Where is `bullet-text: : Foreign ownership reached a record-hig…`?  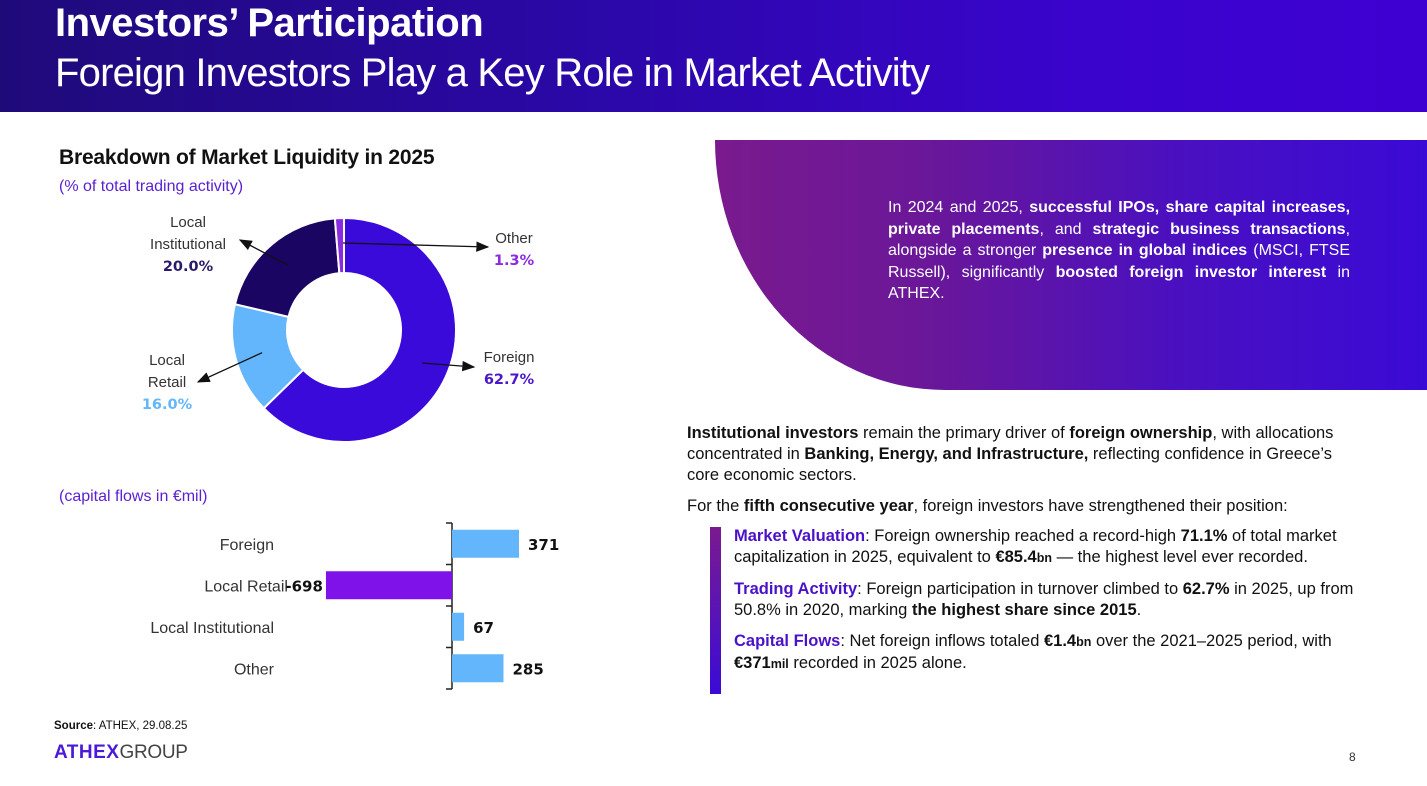
bullet-text: : Foreign ownership reached a record-hig… is located at coordinates (1023, 536).